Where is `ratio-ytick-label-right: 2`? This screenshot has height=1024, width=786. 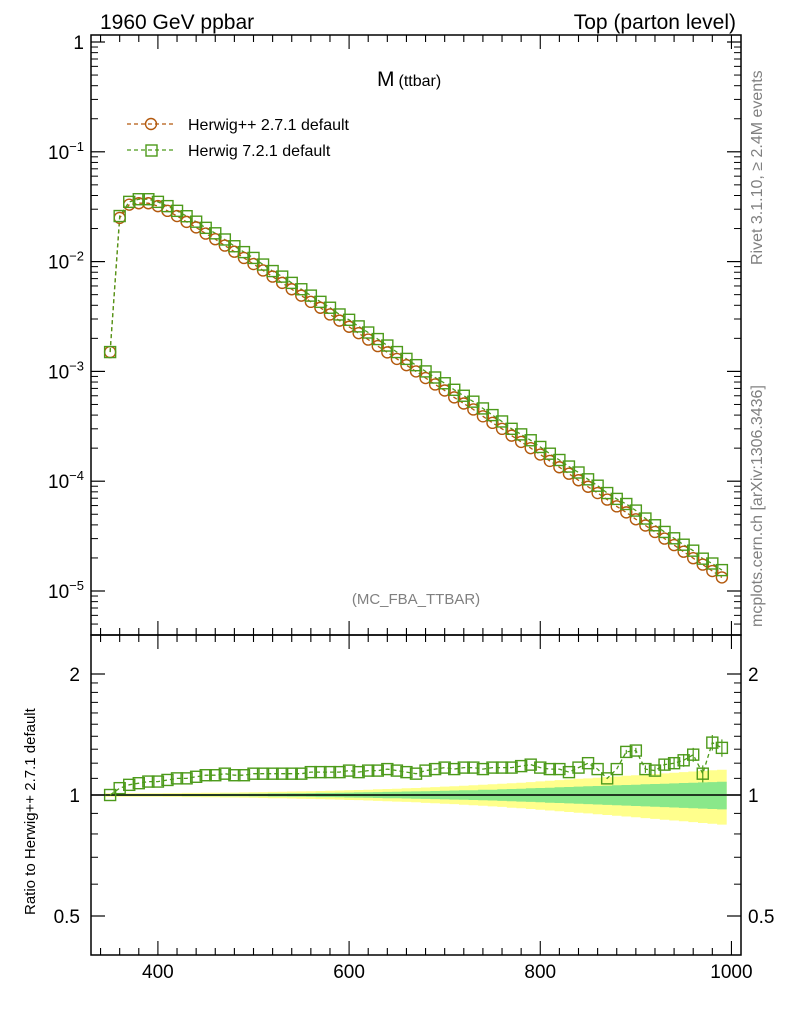 ratio-ytick-label-right: 2 is located at coordinates (753, 675).